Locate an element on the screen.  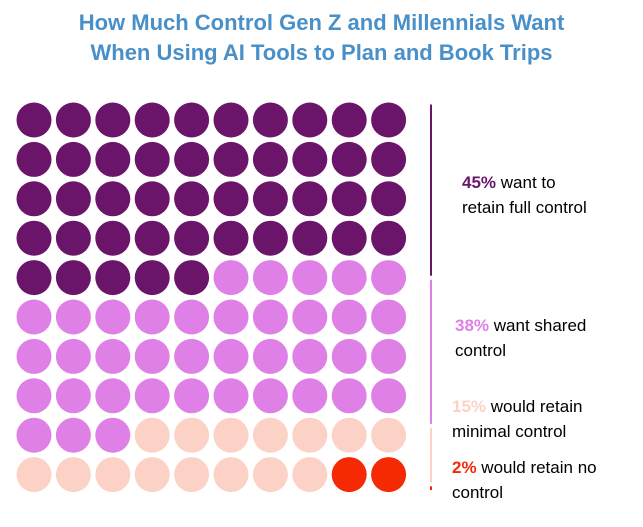
label-no-control-line1: would retain no is located at coordinates (536, 467).